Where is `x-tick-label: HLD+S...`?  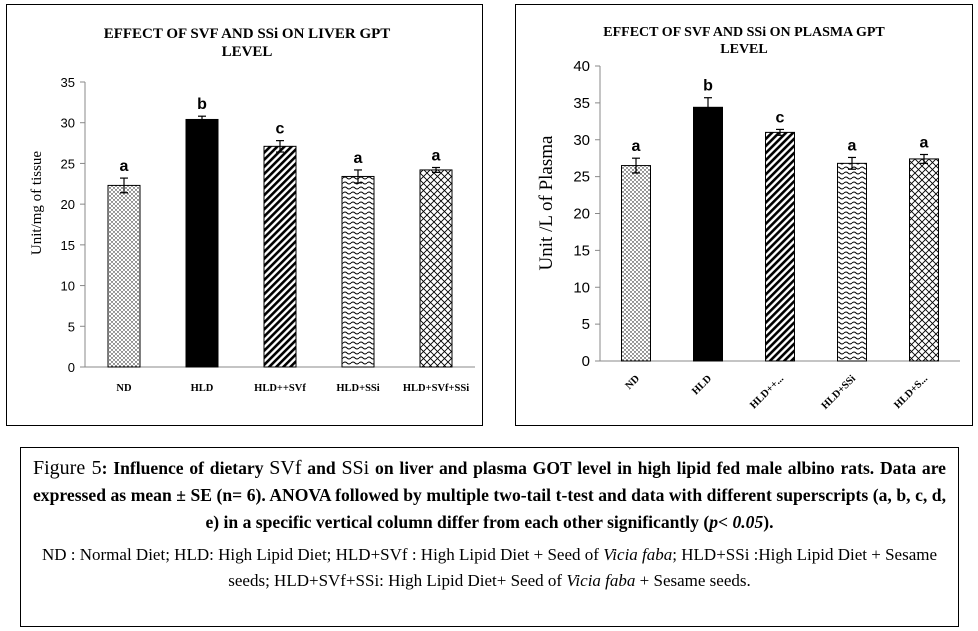 x-tick-label: HLD+S... is located at coordinates (911, 392).